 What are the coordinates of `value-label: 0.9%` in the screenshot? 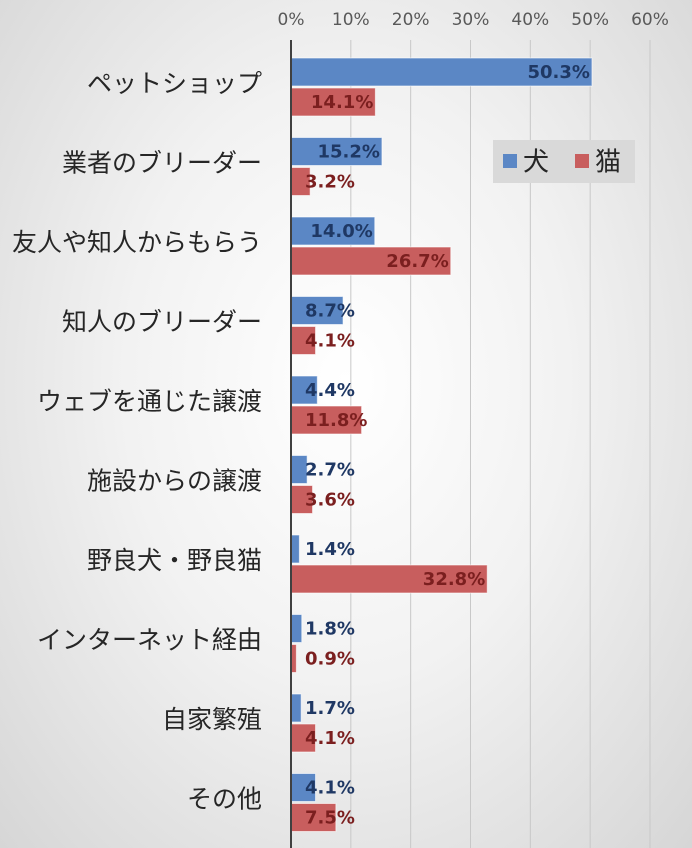 It's located at (330, 659).